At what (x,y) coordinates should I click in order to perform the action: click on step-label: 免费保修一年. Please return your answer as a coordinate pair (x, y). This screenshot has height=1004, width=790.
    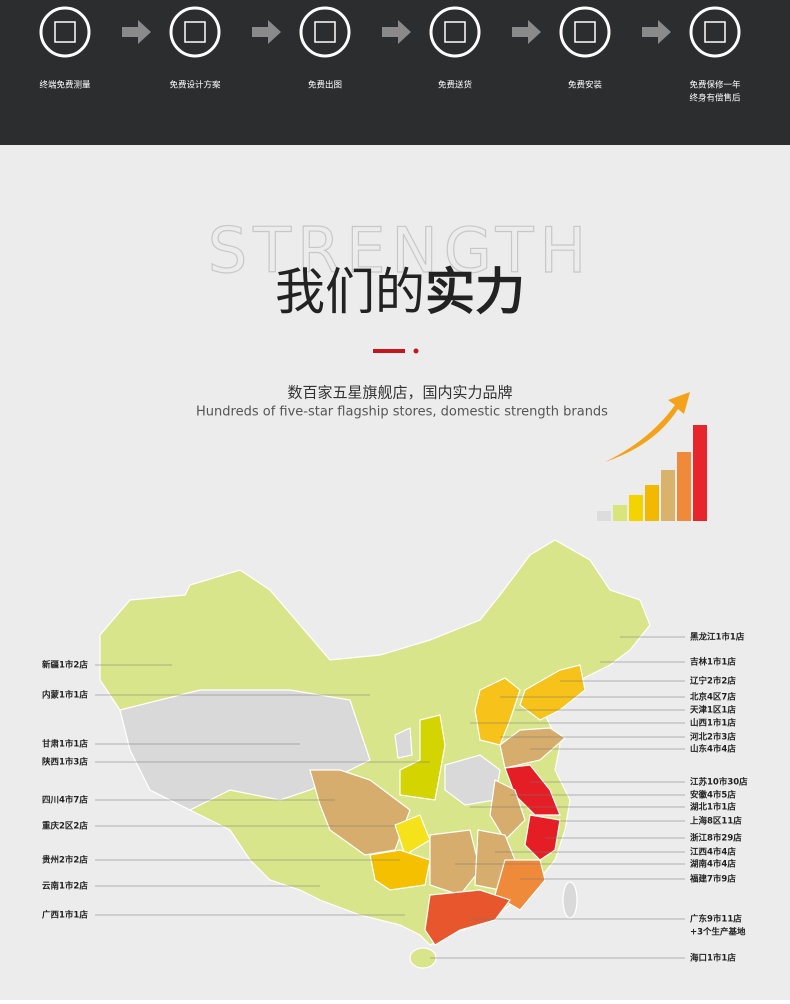
    Looking at the image, I should click on (715, 85).